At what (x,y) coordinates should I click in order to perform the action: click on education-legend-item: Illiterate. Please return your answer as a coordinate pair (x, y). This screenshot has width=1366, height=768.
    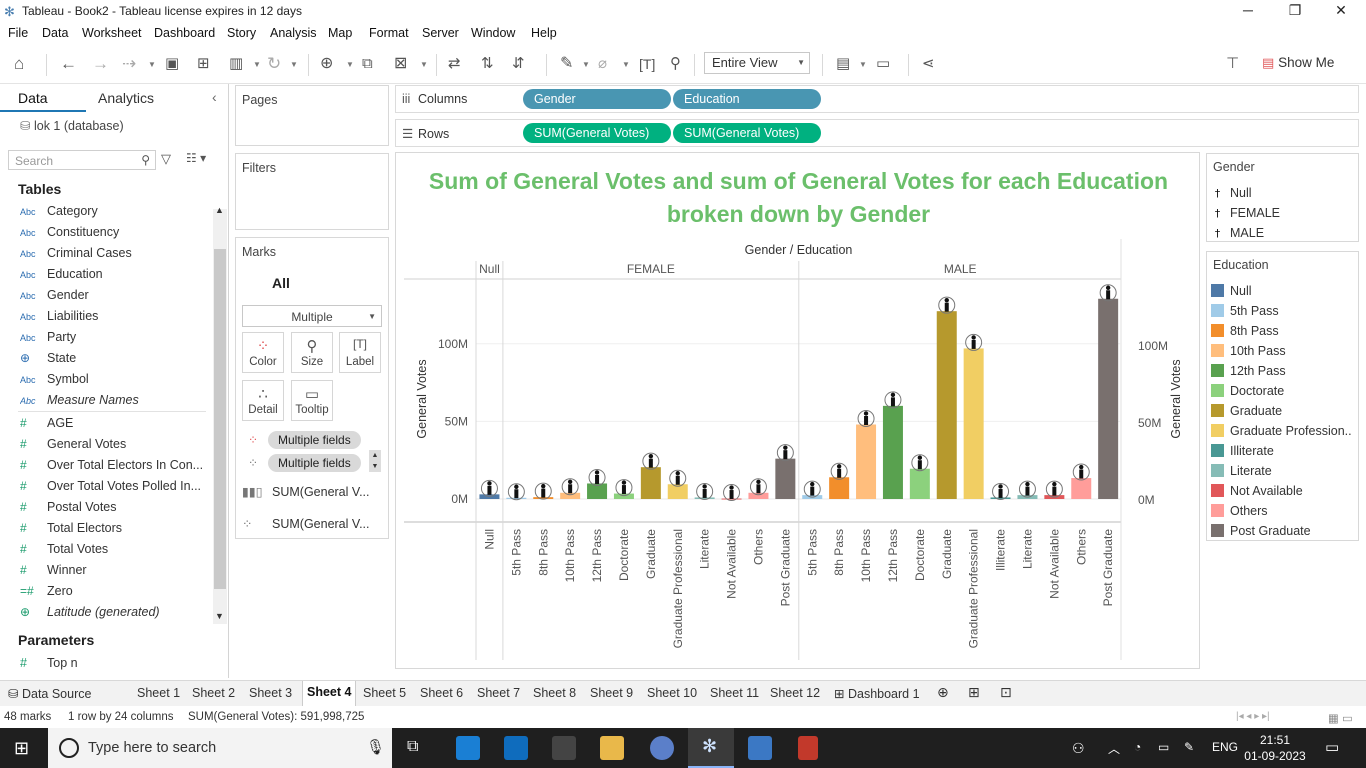
    Looking at the image, I should click on (1284, 451).